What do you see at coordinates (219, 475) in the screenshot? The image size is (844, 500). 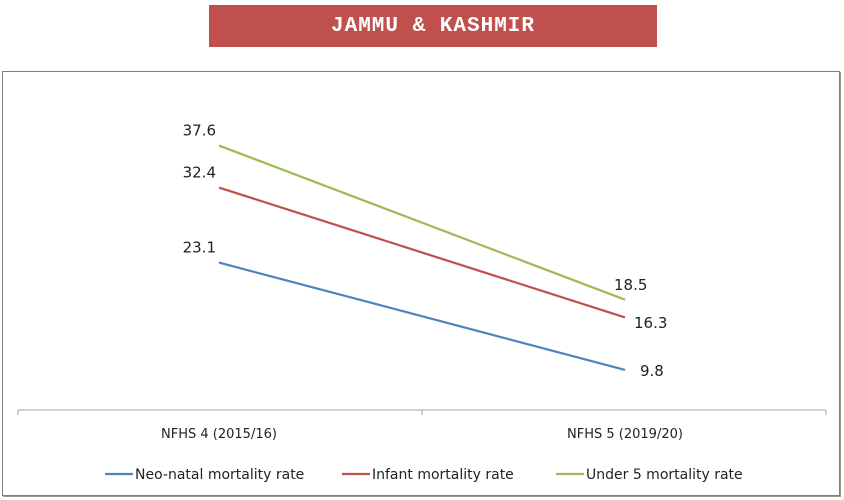 I see `legend-label: Neo-natal mortality rate` at bounding box center [219, 475].